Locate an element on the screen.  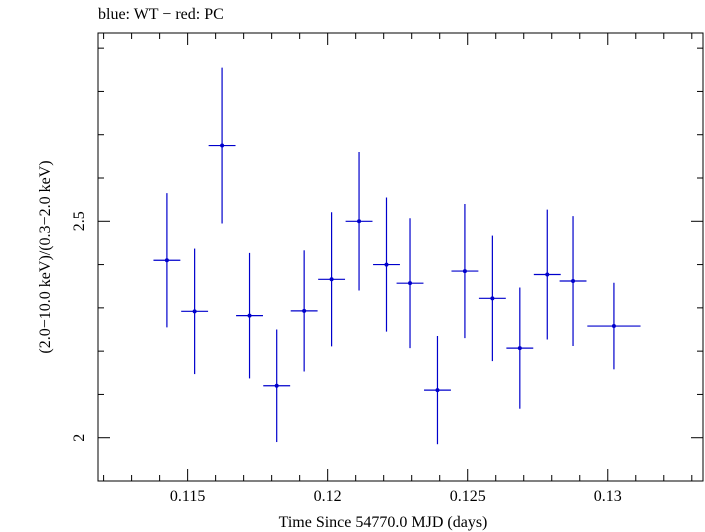
y-tick-label: 2.5 is located at coordinates (79, 221).